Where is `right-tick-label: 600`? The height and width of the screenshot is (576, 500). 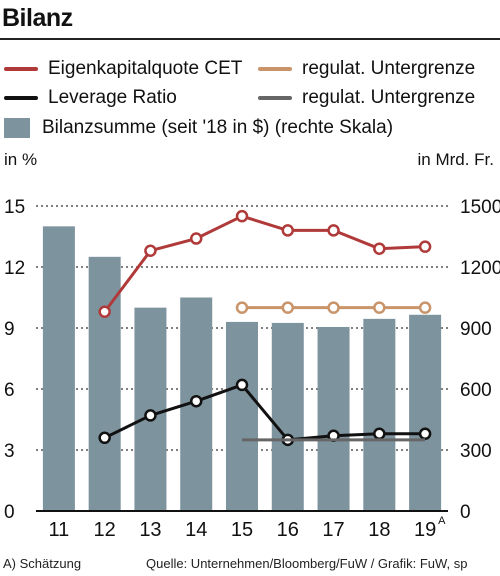
right-tick-label: 600 is located at coordinates (476, 390).